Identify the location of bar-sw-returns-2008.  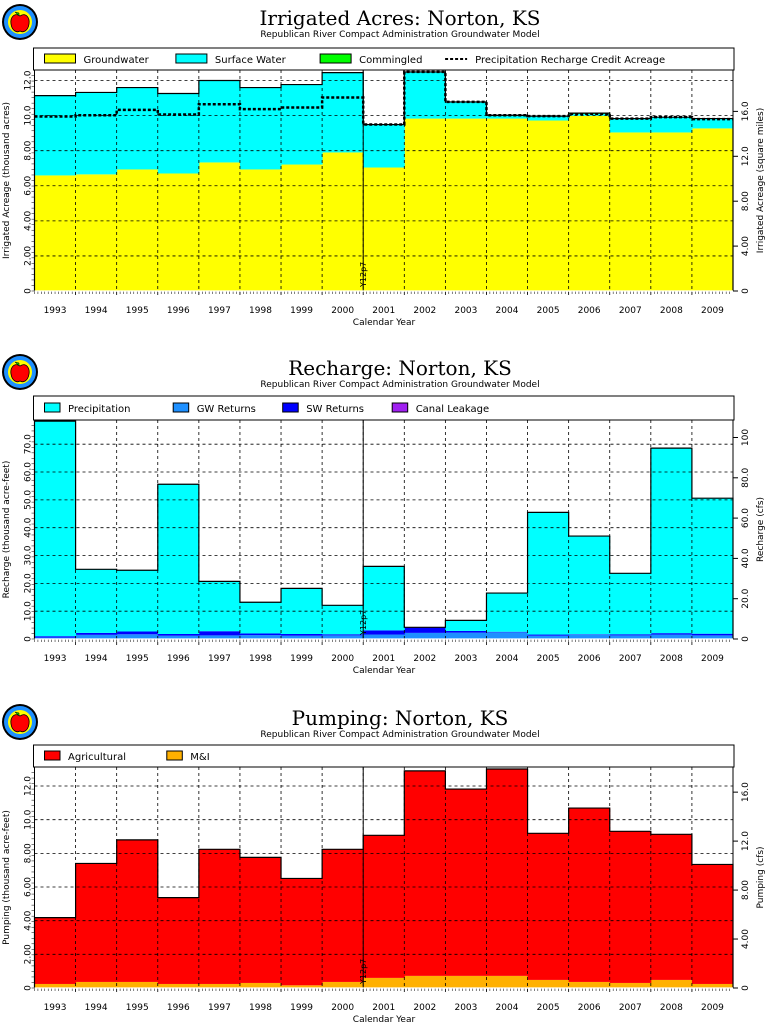
(671, 634).